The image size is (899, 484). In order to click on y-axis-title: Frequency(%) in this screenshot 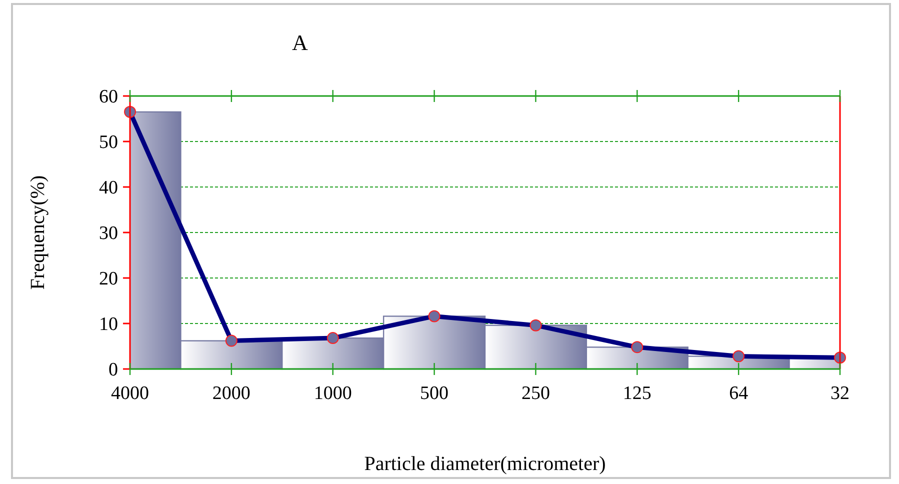, I will do `click(38, 232)`.